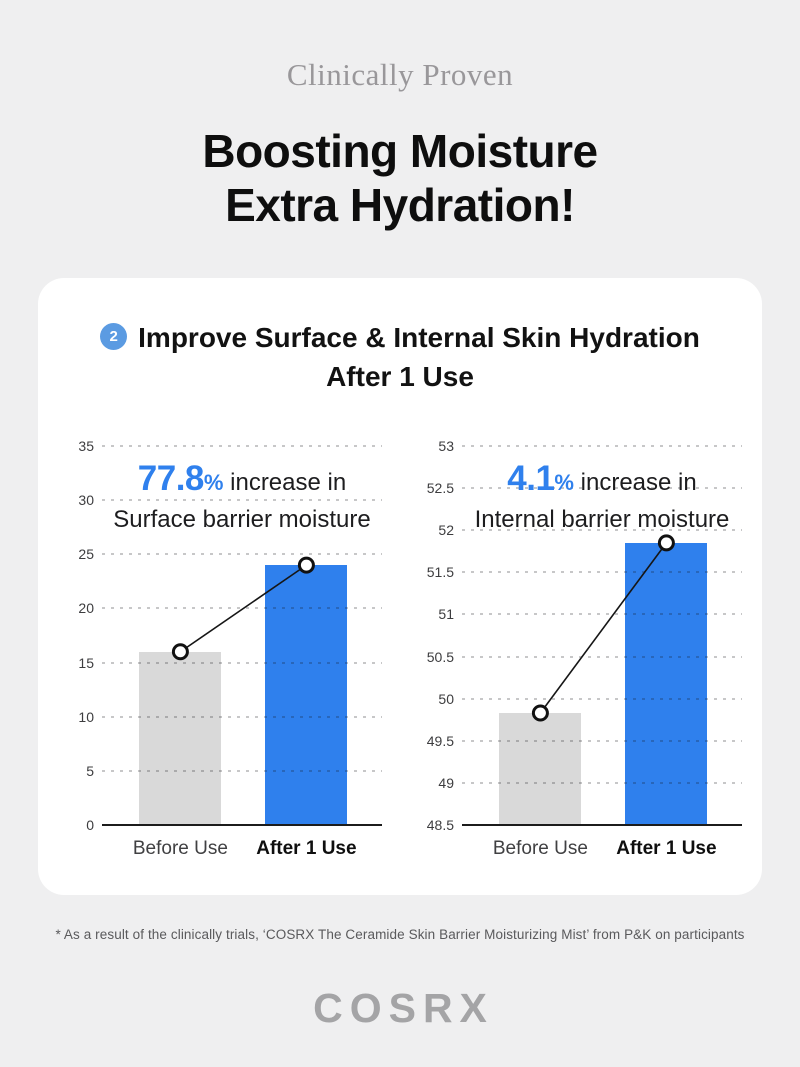 The width and height of the screenshot is (800, 1067). What do you see at coordinates (440, 825) in the screenshot?
I see `y-tick-label: 48.5` at bounding box center [440, 825].